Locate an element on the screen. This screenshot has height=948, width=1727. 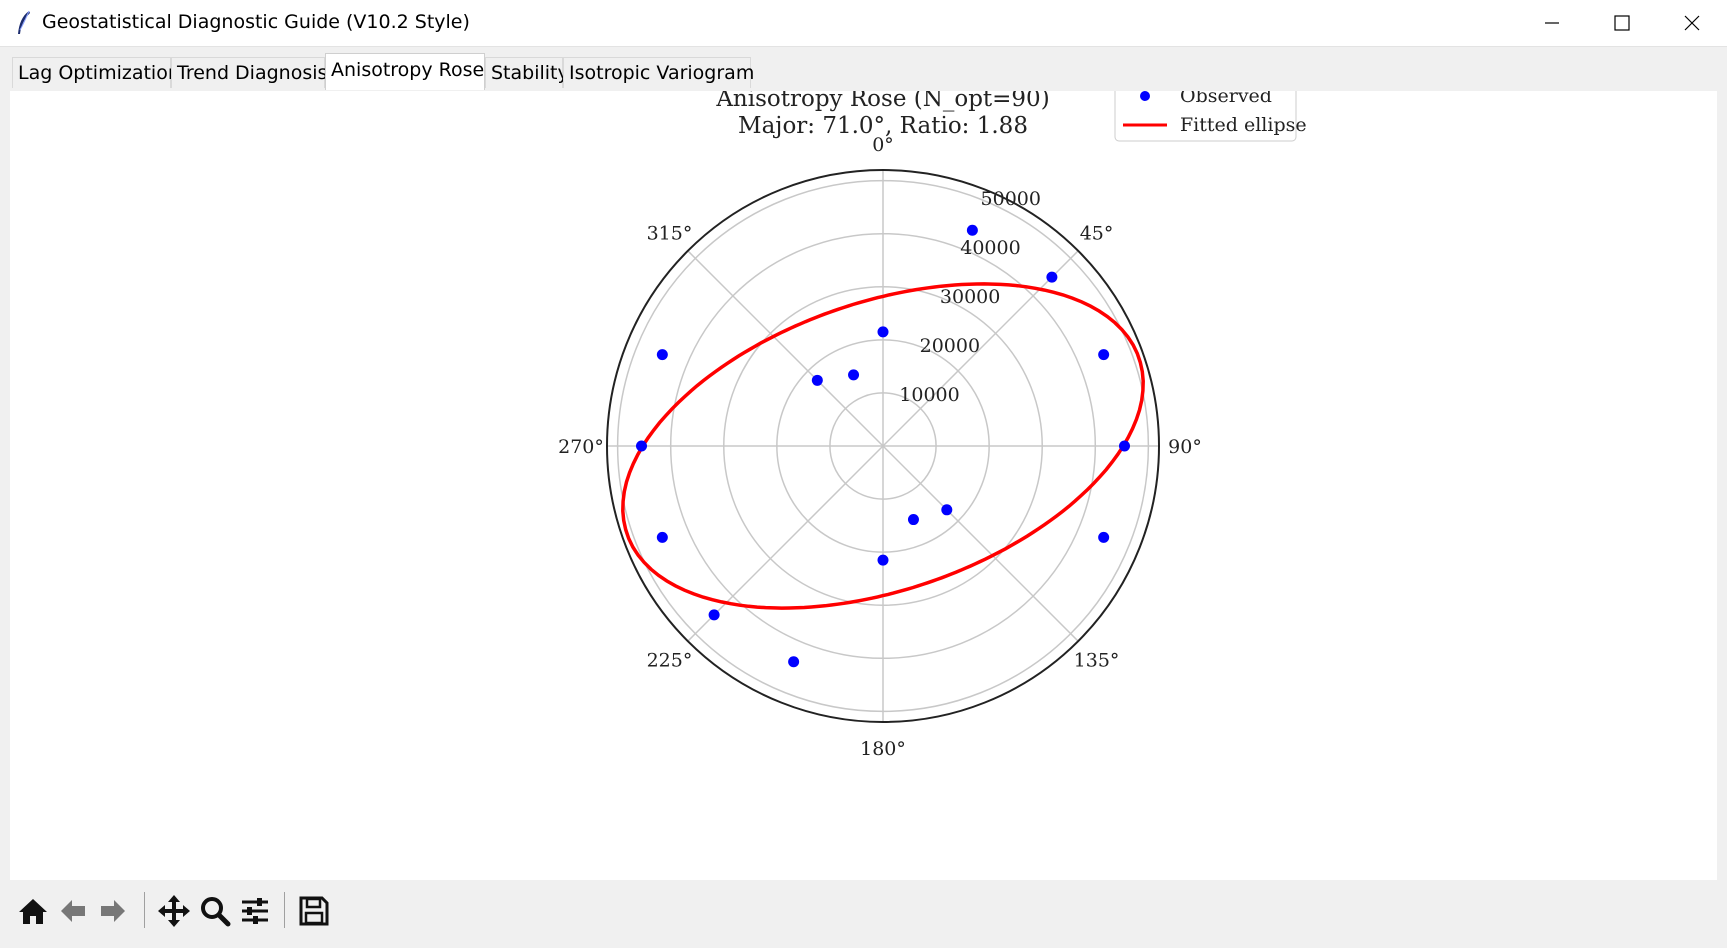
zoom-icon is located at coordinates (216, 912).